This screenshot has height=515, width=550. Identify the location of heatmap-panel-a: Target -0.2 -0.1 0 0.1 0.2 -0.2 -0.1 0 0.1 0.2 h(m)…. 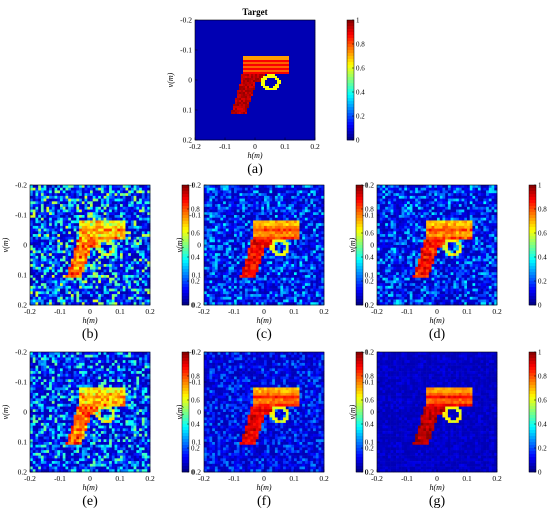
(265, 83).